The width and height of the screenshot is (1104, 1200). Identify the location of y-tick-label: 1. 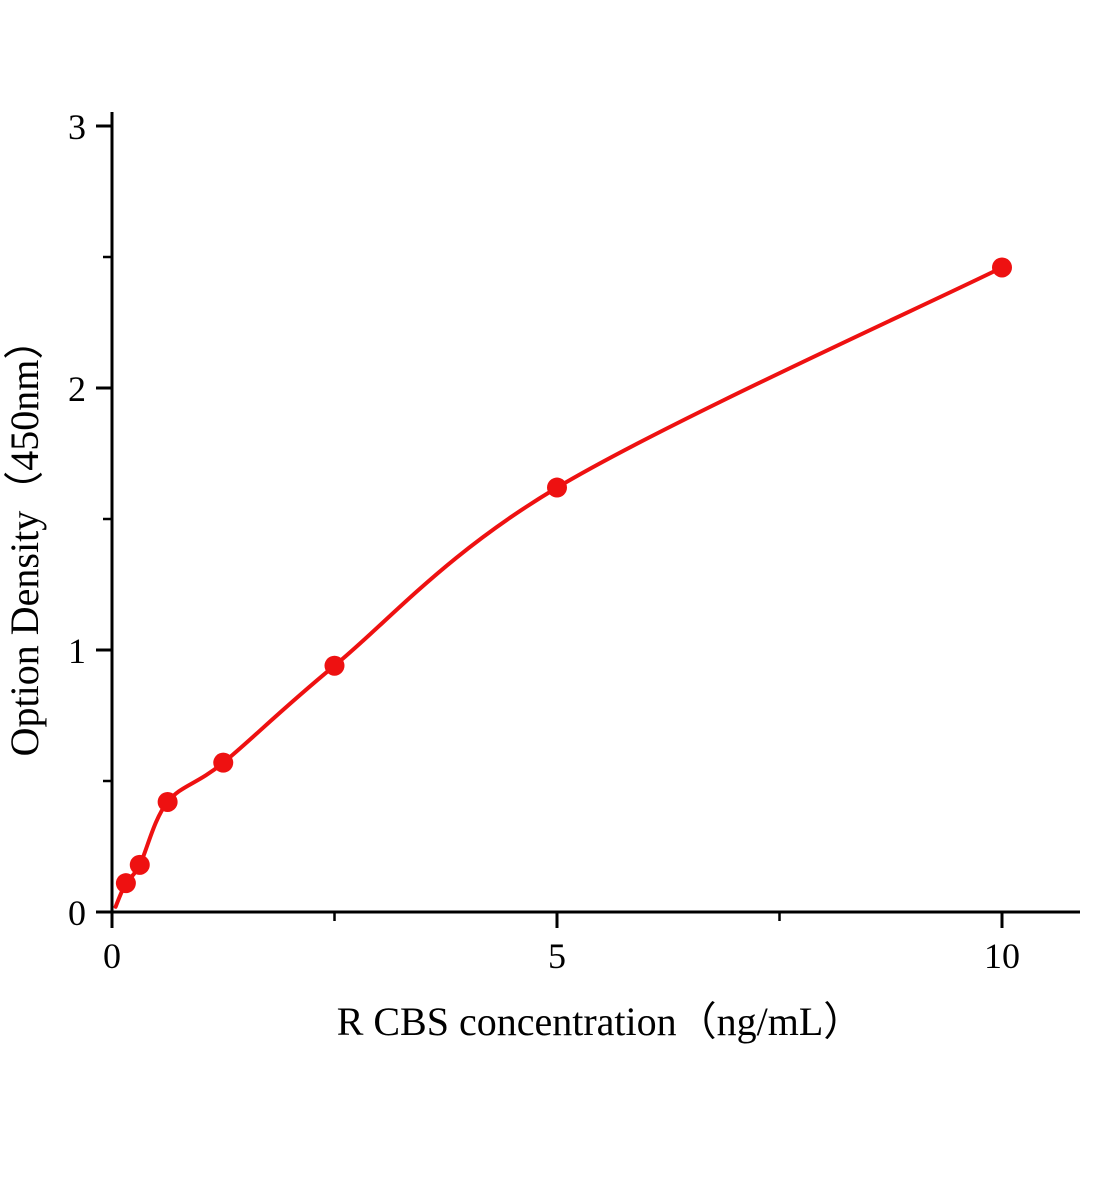
(77, 651).